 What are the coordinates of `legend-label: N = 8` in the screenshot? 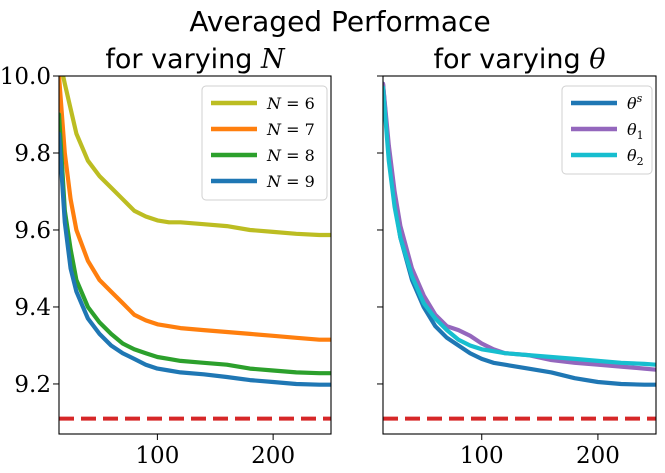 It's located at (290, 155).